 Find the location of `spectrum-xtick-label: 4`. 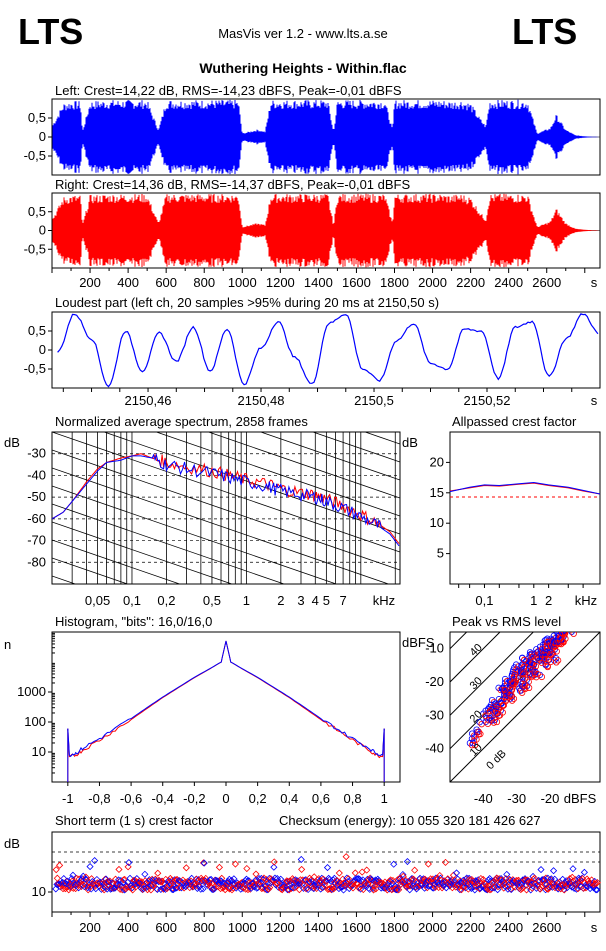

spectrum-xtick-label: 4 is located at coordinates (315, 600).